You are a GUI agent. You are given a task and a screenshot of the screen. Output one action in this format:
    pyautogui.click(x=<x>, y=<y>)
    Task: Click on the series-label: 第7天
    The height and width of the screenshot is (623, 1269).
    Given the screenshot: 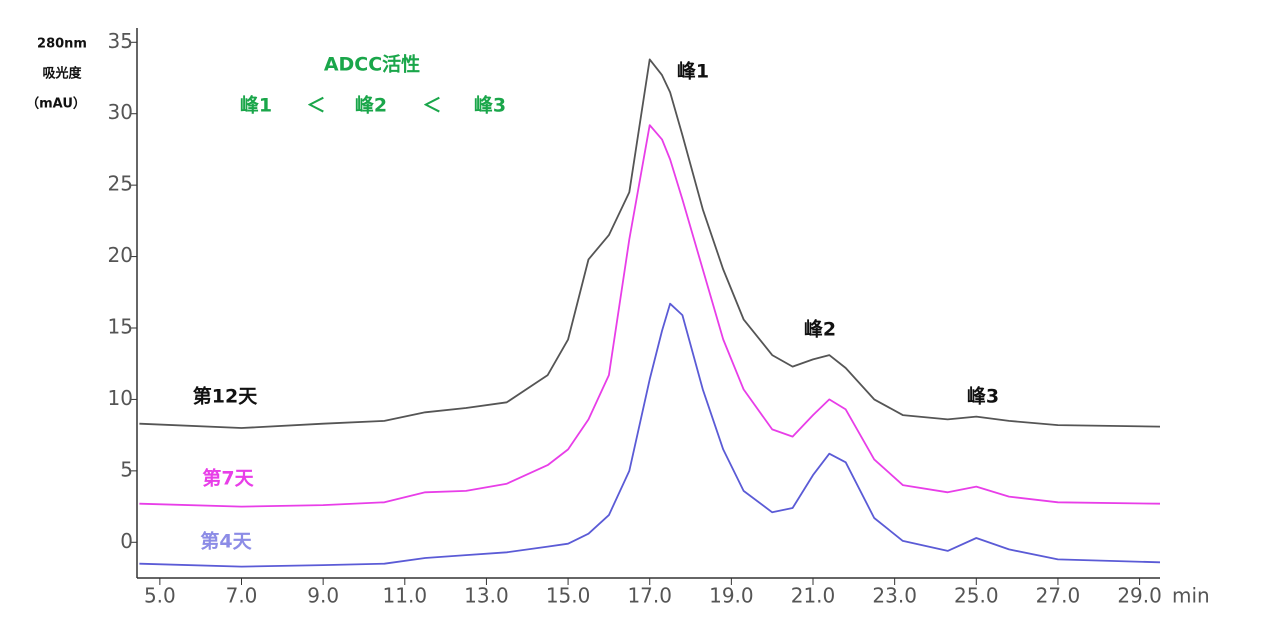 What is the action you would take?
    pyautogui.click(x=228, y=478)
    